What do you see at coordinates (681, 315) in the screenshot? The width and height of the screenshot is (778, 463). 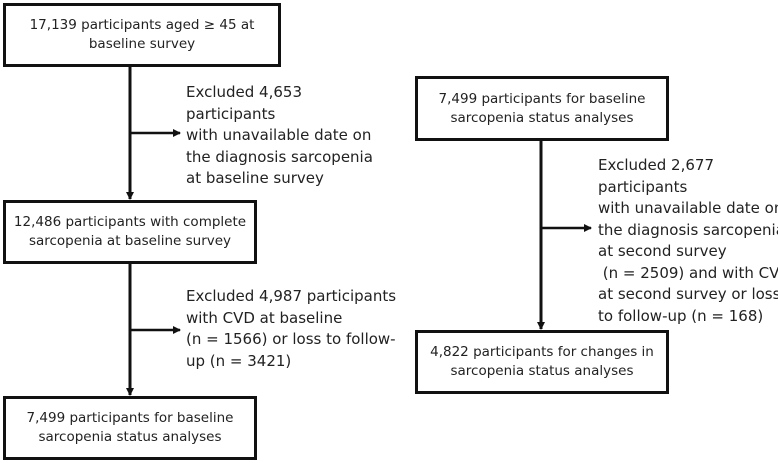 I see `note-line: to follow-up (n = 168)` at bounding box center [681, 315].